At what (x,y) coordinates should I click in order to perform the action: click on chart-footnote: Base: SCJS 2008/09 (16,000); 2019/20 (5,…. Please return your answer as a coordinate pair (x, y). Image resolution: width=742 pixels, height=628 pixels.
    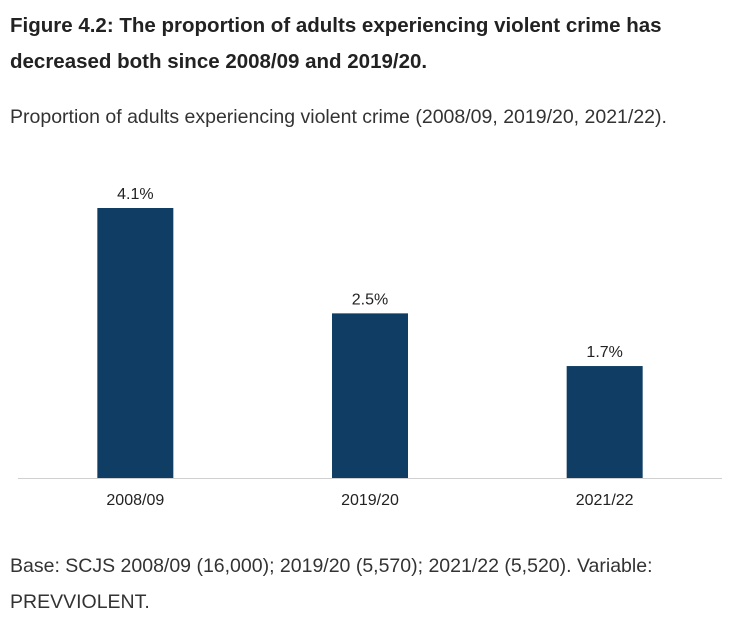
    Looking at the image, I should click on (331, 584).